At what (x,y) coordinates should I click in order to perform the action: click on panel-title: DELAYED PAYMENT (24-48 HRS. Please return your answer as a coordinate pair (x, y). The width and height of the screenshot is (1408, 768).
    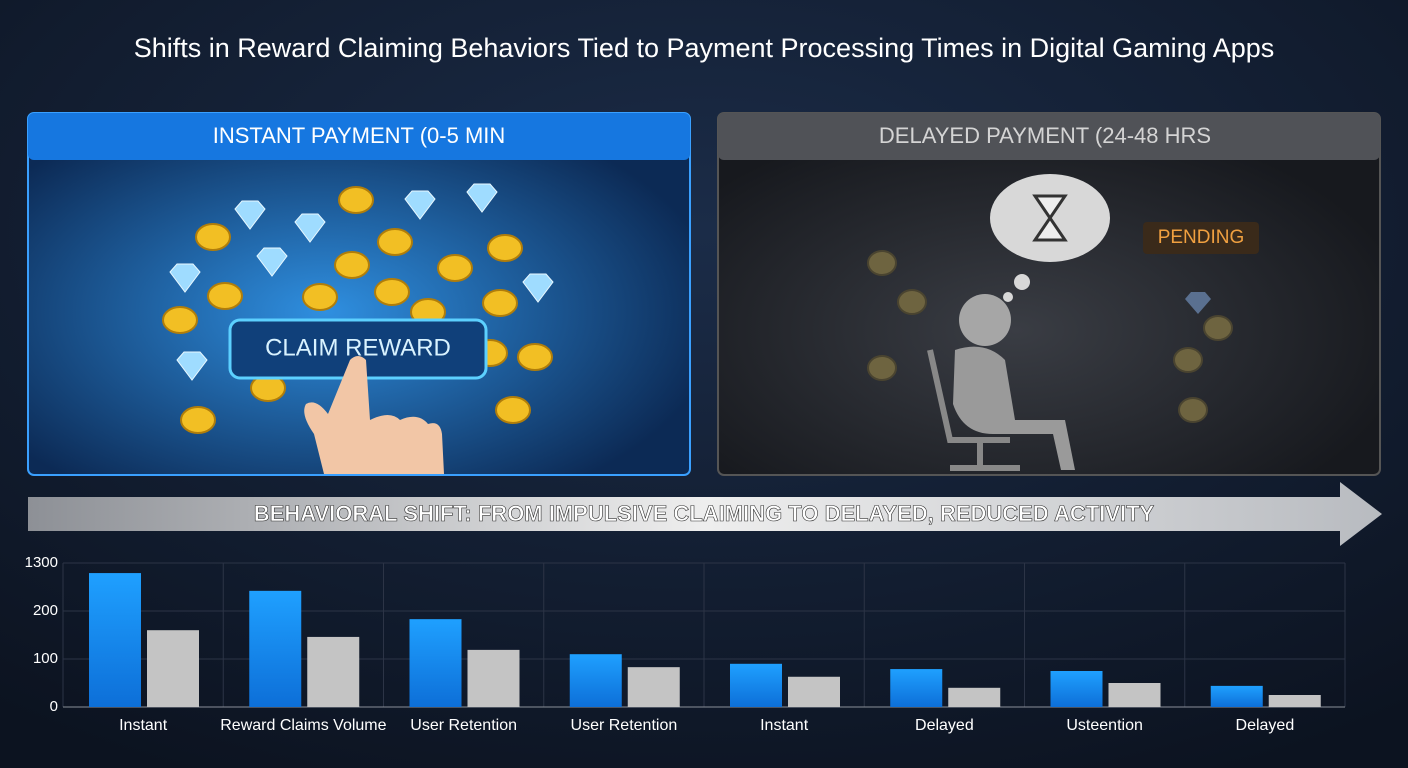
    Looking at the image, I should click on (1045, 135).